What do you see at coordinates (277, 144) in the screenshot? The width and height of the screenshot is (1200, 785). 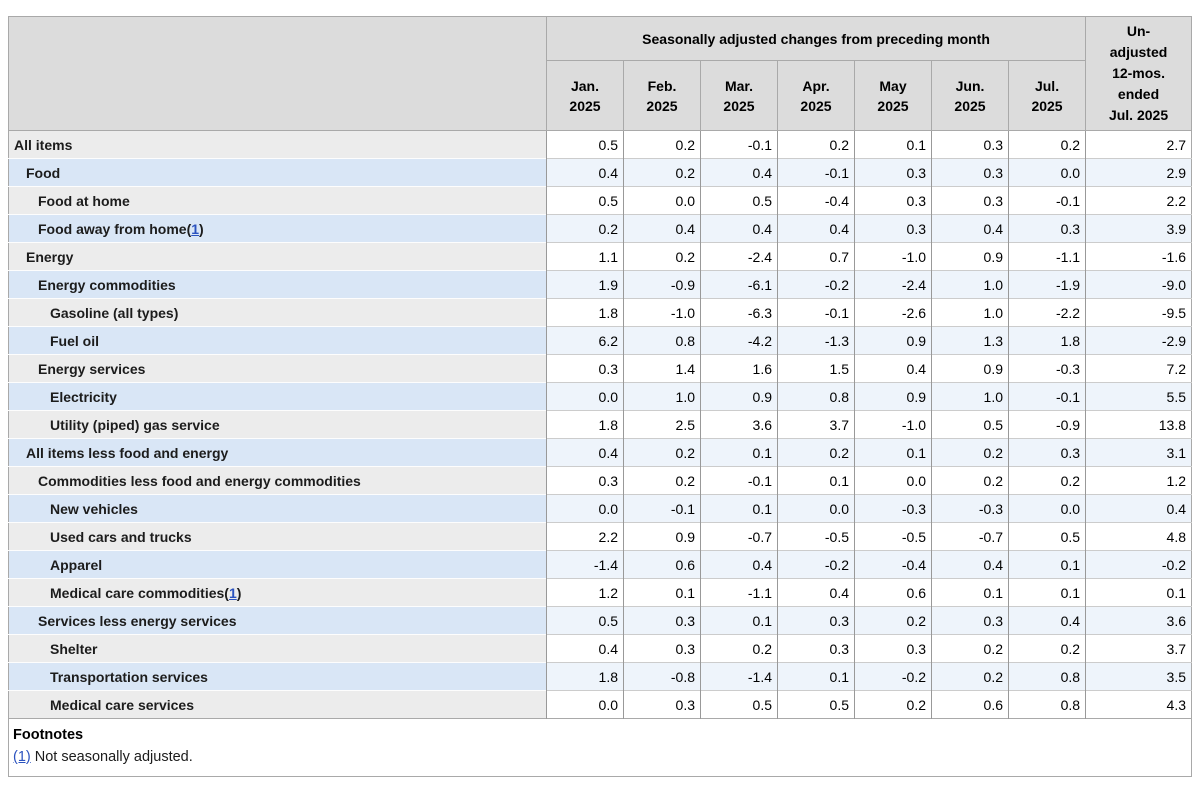 I see `row-label: All items` at bounding box center [277, 144].